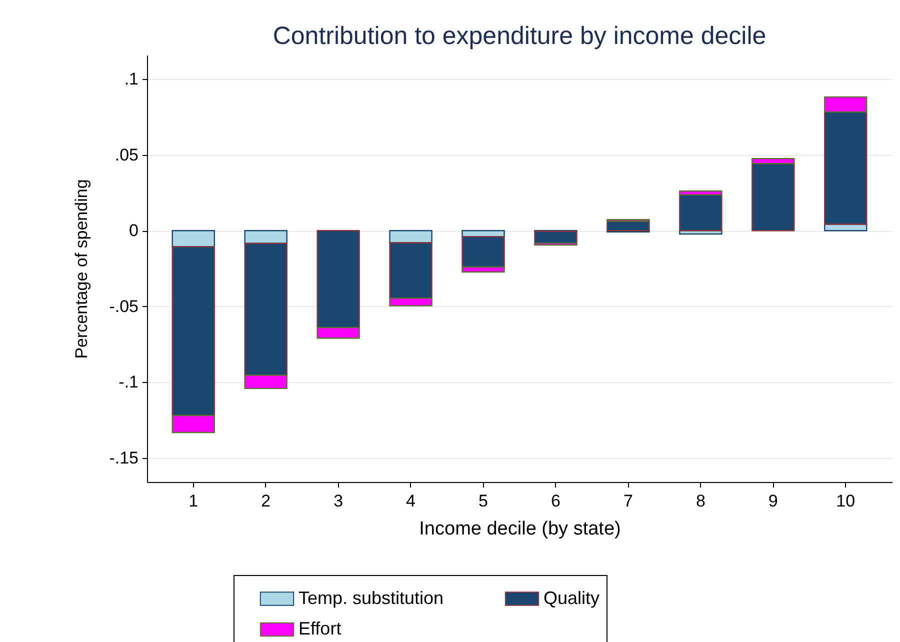  Describe the element at coordinates (555, 501) in the screenshot. I see `x-tick-label: 6` at that location.